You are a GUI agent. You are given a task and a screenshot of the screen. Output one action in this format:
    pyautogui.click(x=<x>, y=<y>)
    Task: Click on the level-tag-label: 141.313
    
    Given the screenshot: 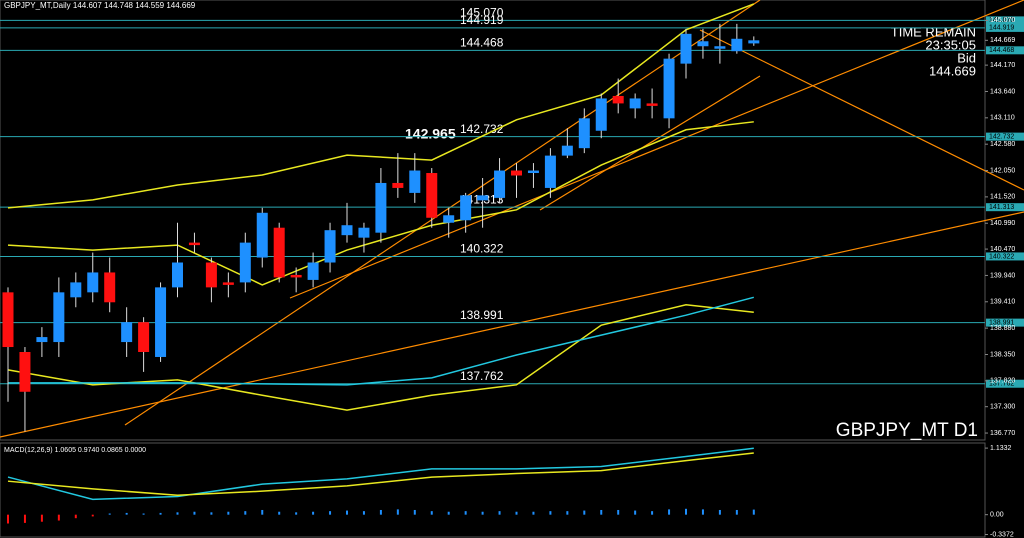 What is the action you would take?
    pyautogui.click(x=1001, y=207)
    